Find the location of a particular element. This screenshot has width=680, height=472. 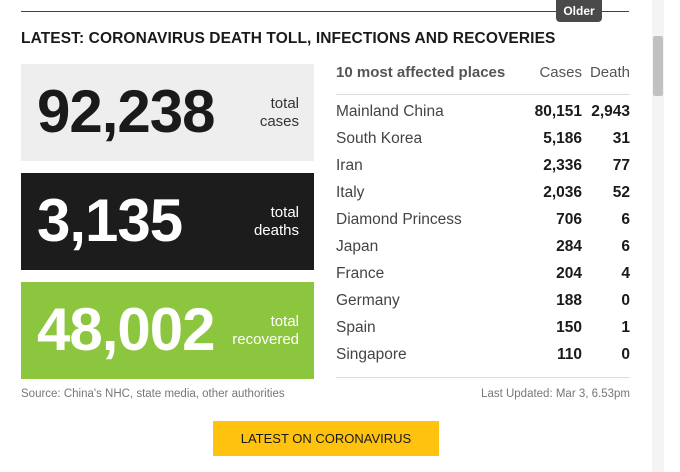

row-death: 77 is located at coordinates (621, 165).